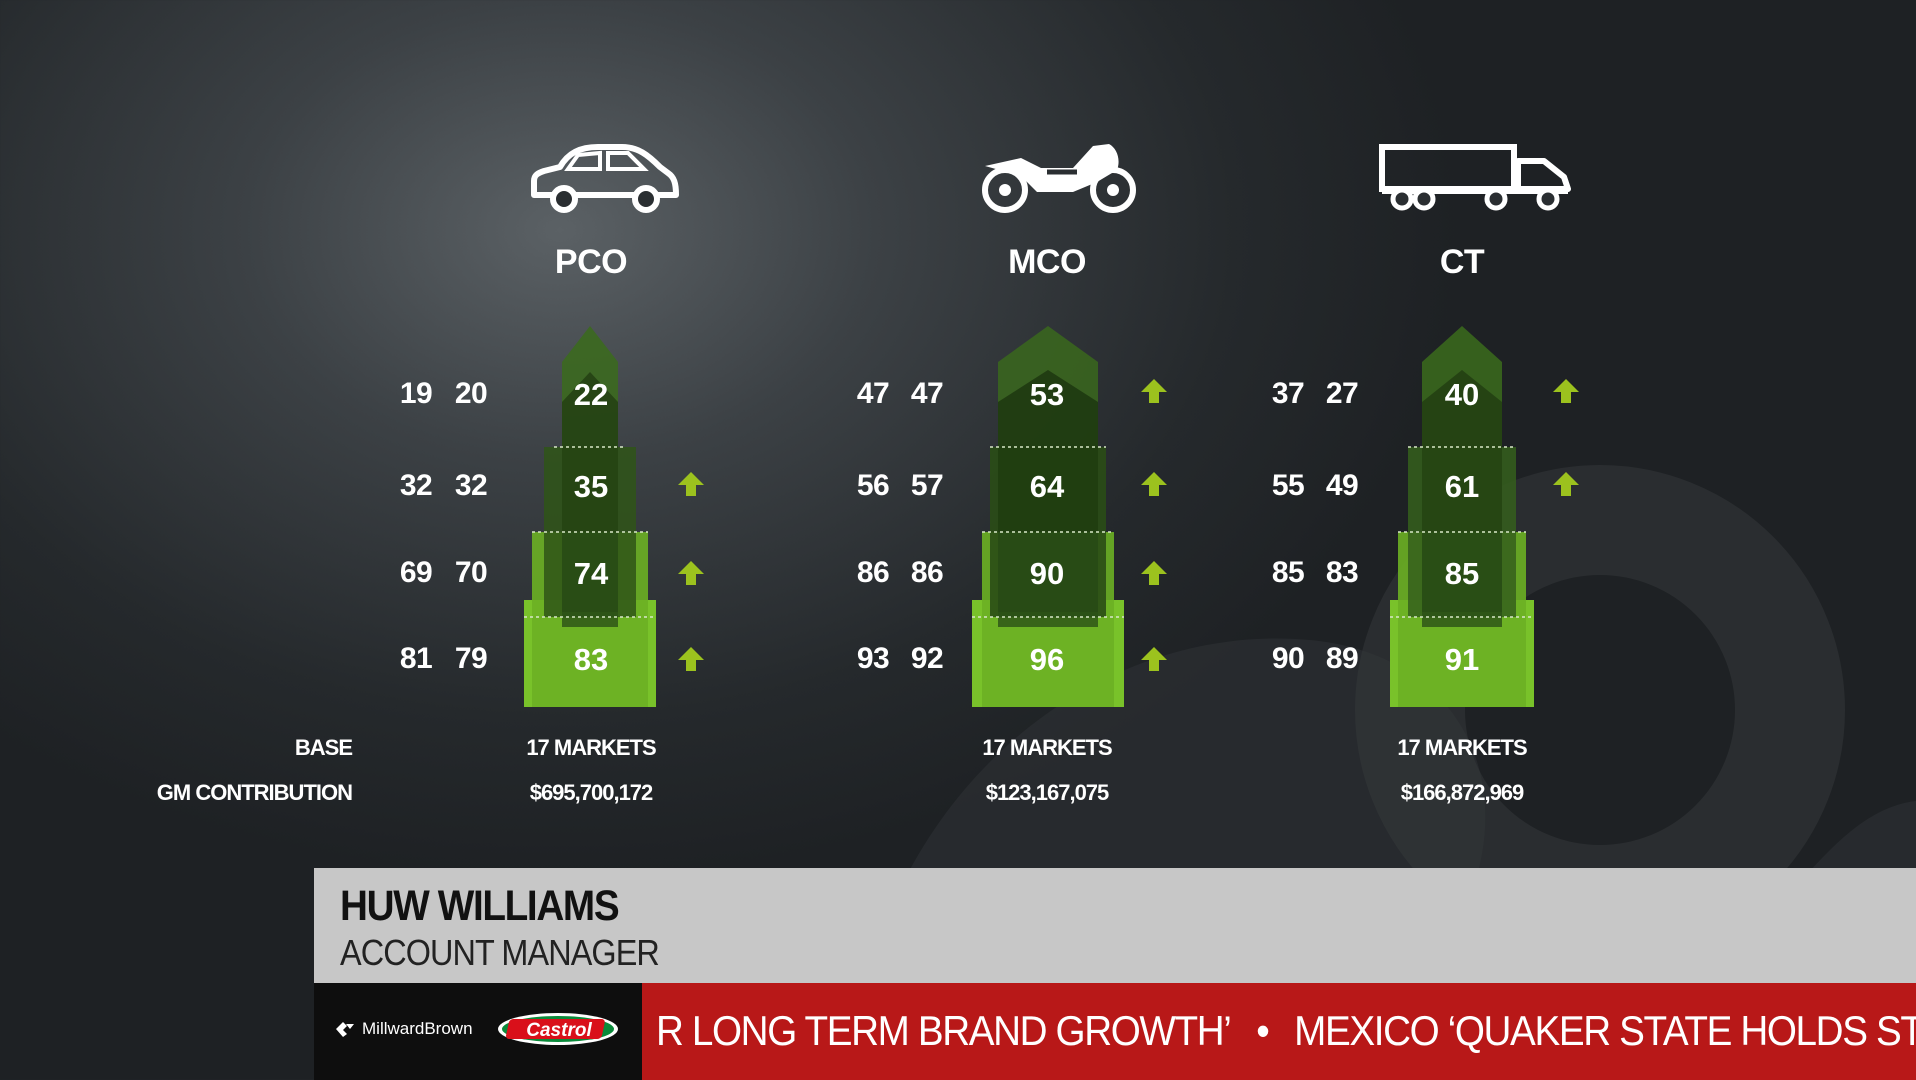 This screenshot has width=1916, height=1080. I want to click on logo-box: MillwardBrown Castrol, so click(478, 1031).